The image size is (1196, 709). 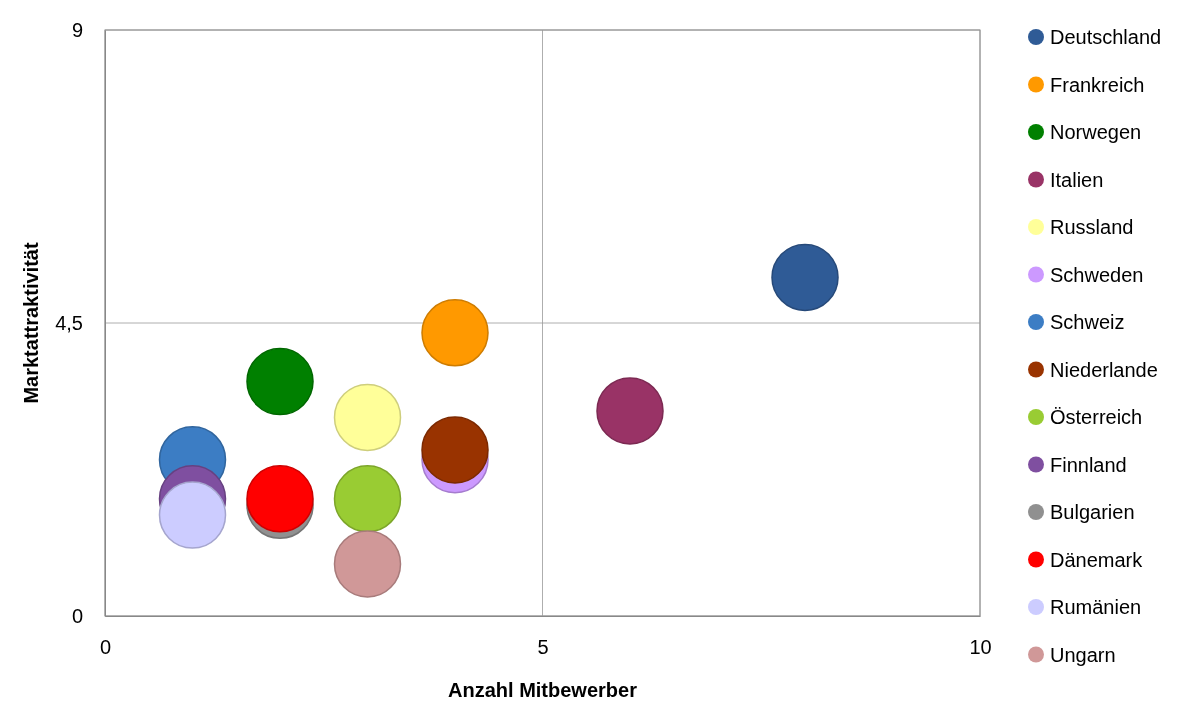 What do you see at coordinates (1096, 417) in the screenshot?
I see `legend-label: Österreich` at bounding box center [1096, 417].